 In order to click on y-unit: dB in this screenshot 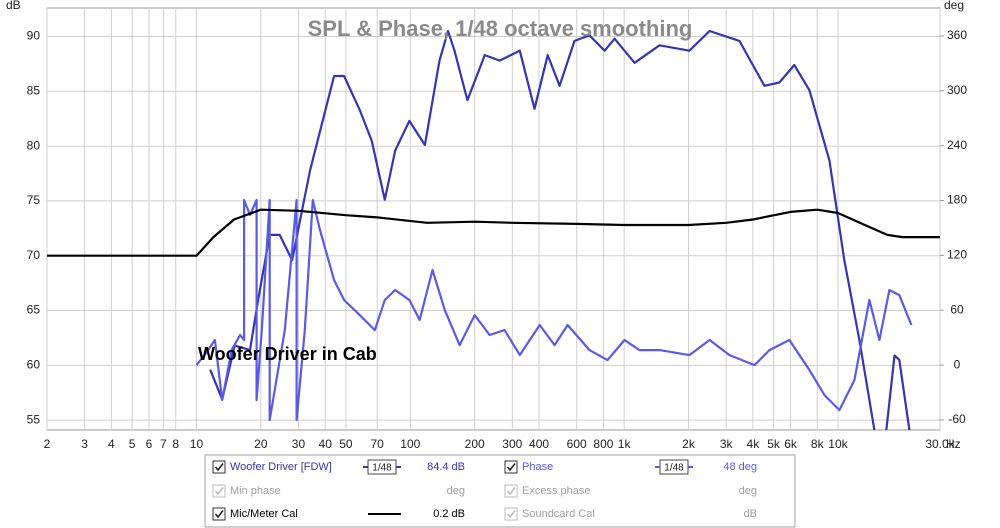, I will do `click(13, 6)`.